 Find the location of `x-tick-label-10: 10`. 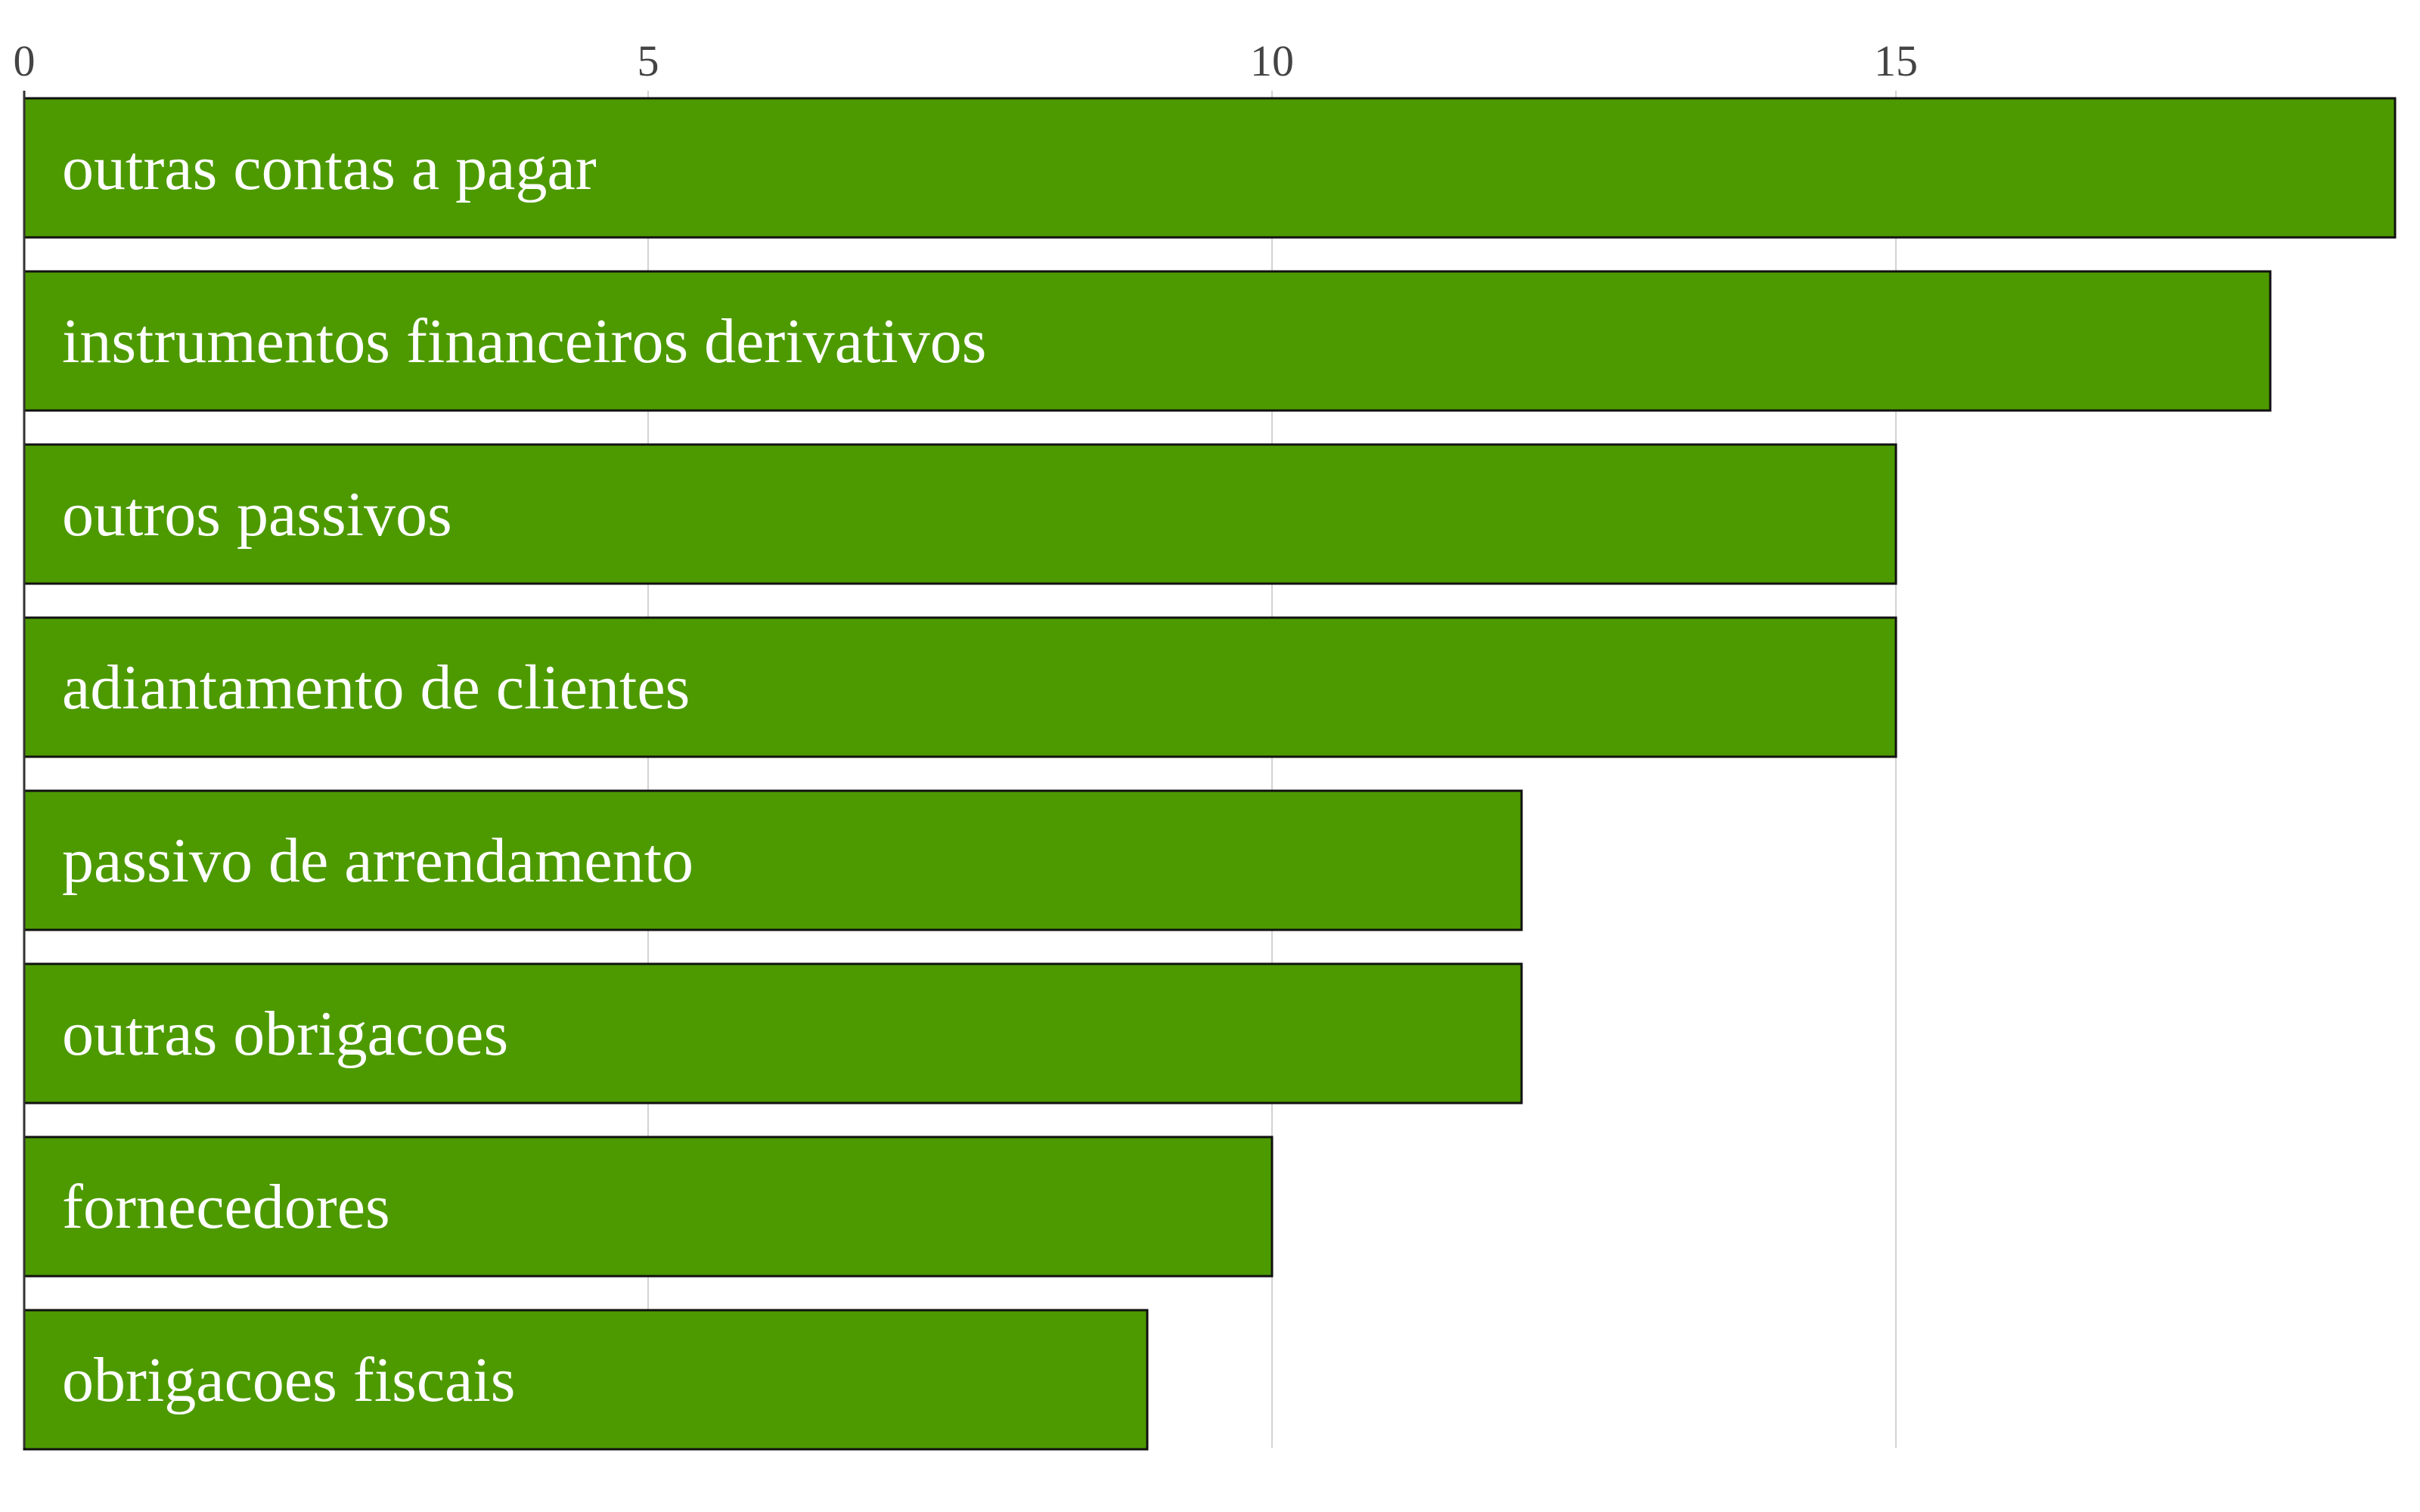

x-tick-label-10: 10 is located at coordinates (1272, 60).